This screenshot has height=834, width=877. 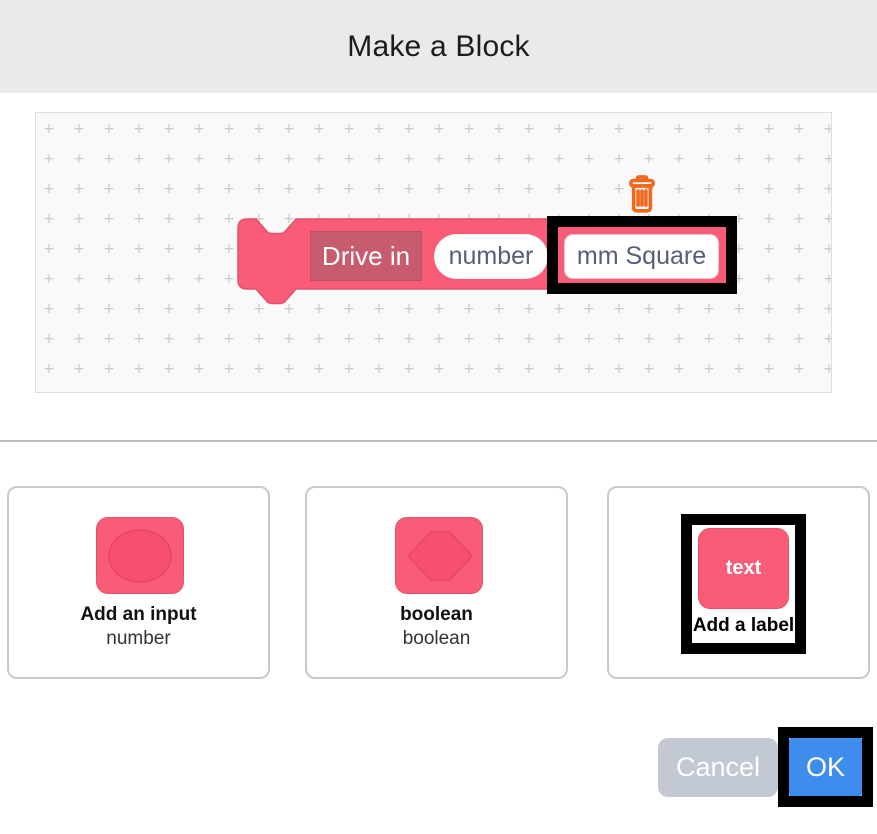 What do you see at coordinates (138, 638) in the screenshot?
I see `card-subtitle: number` at bounding box center [138, 638].